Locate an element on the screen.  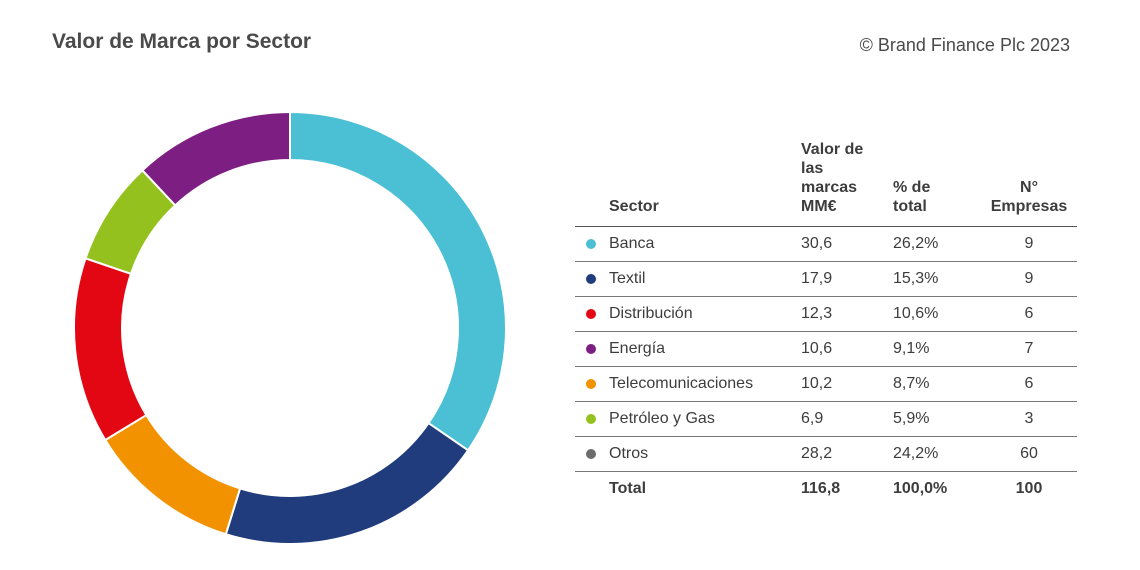
row-valor: 17,9 is located at coordinates (847, 279).